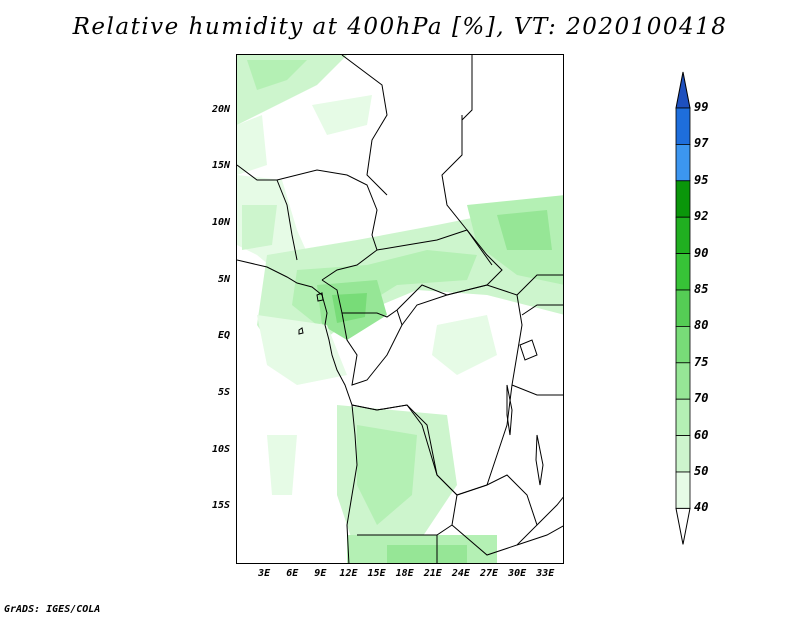 The width and height of the screenshot is (800, 618). I want to click on lon-tick-label: 18E, so click(404, 573).